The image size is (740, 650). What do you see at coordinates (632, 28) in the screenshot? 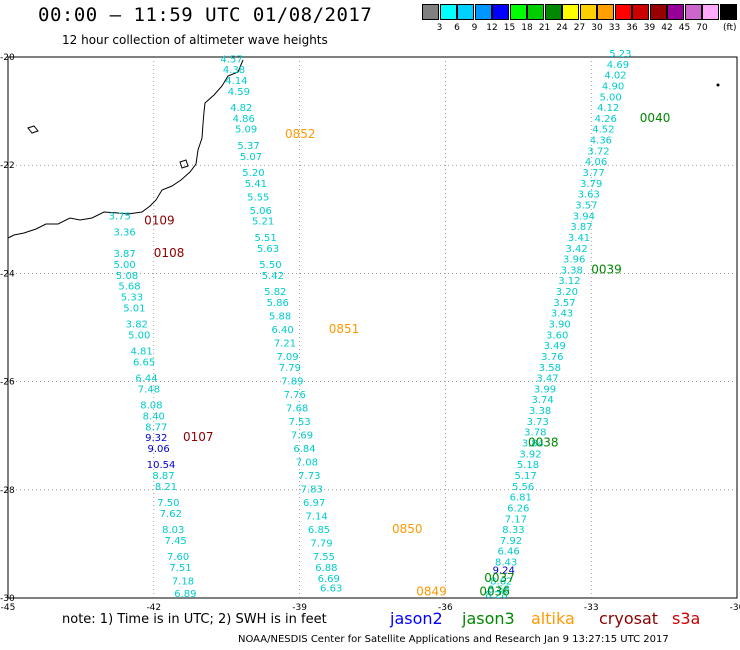
I see `scale-label: 36` at bounding box center [632, 28].